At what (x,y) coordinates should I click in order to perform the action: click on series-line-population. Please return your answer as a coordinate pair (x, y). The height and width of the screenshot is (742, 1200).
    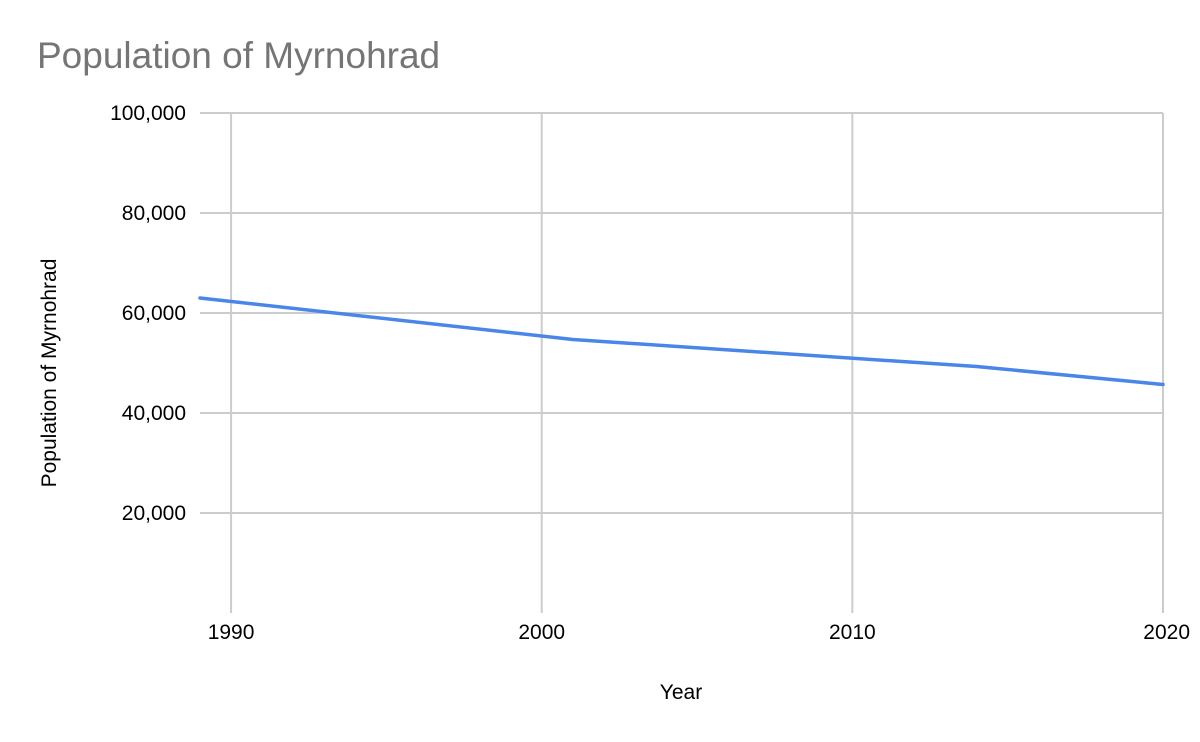
    Looking at the image, I should click on (681, 341).